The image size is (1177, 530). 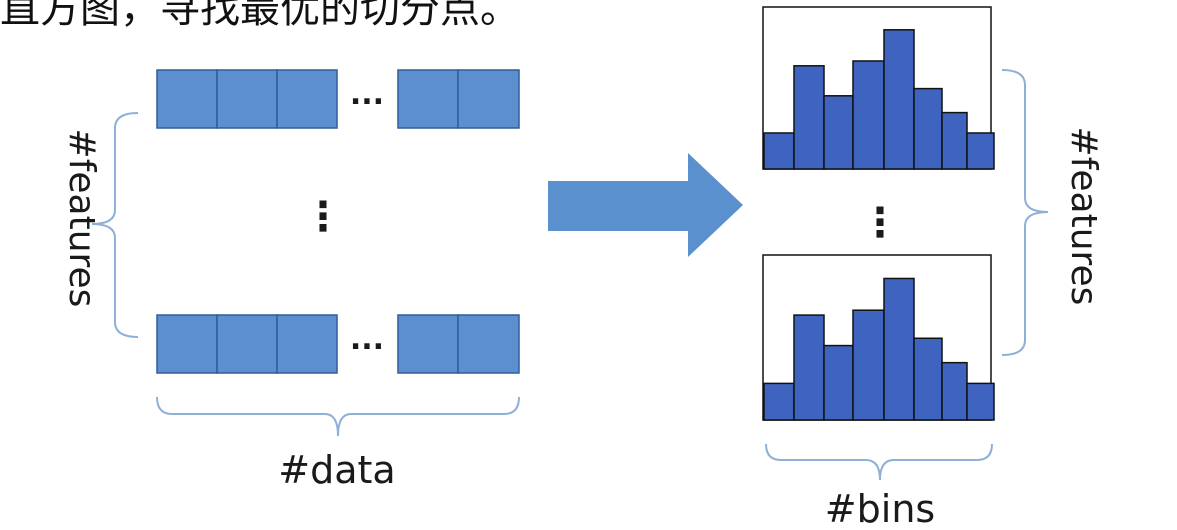 I want to click on left-column-ellipsis: ⋮, so click(x=323, y=217).